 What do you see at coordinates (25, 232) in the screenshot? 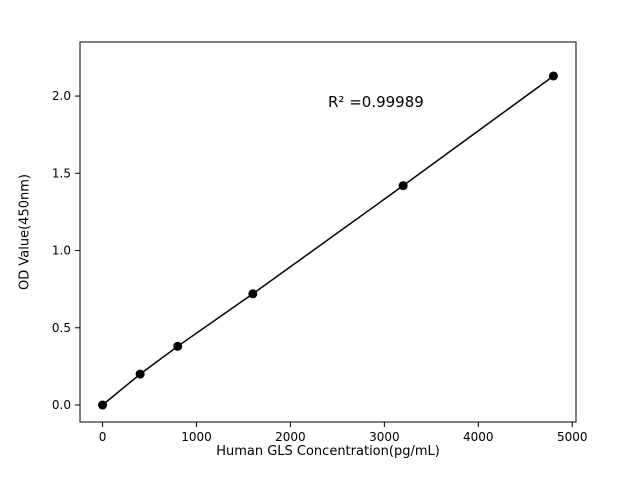
I see `y-axis-label: OD Value(450nm)` at bounding box center [25, 232].